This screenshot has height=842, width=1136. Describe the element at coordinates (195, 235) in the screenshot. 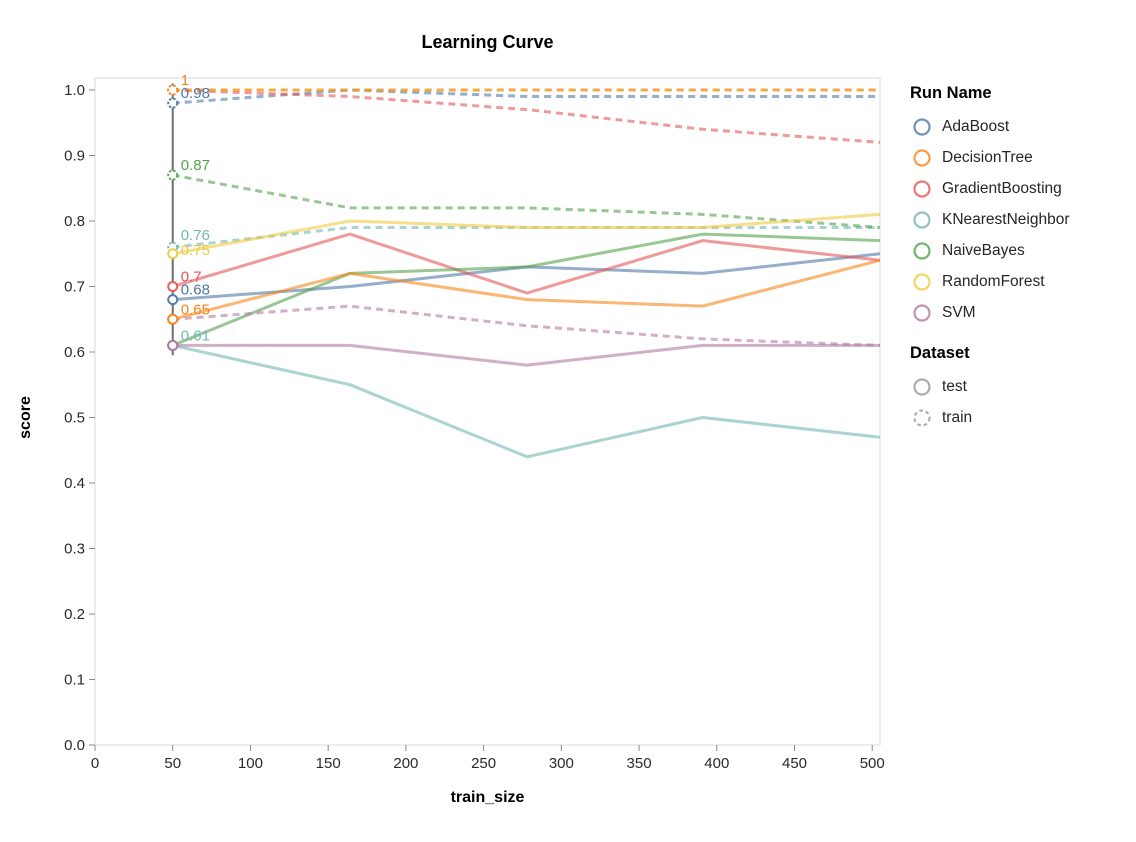

I see `point-value-label: 0.76` at that location.